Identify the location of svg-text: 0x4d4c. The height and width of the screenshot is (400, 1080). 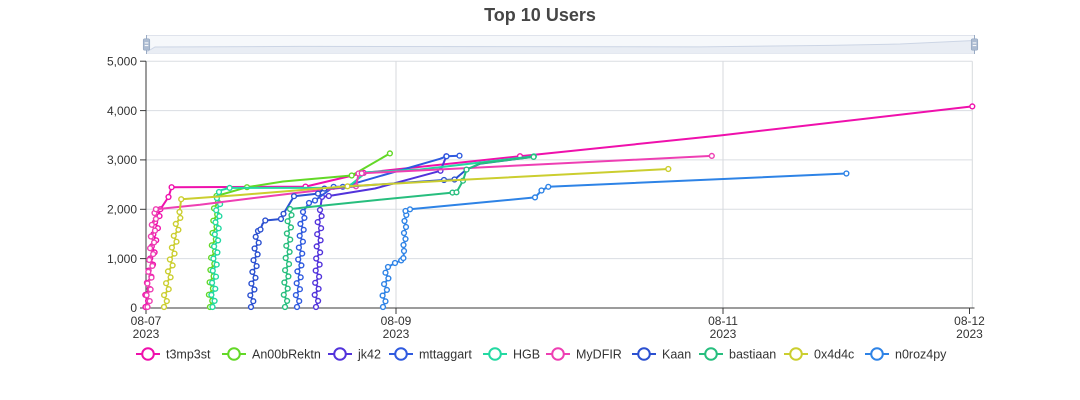
(834, 354).